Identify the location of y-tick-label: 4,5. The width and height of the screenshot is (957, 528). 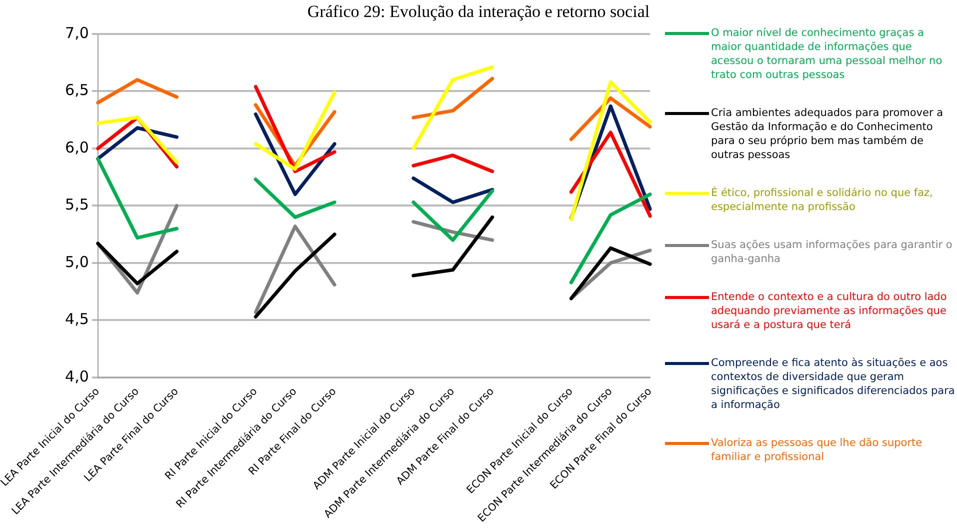
(77, 319).